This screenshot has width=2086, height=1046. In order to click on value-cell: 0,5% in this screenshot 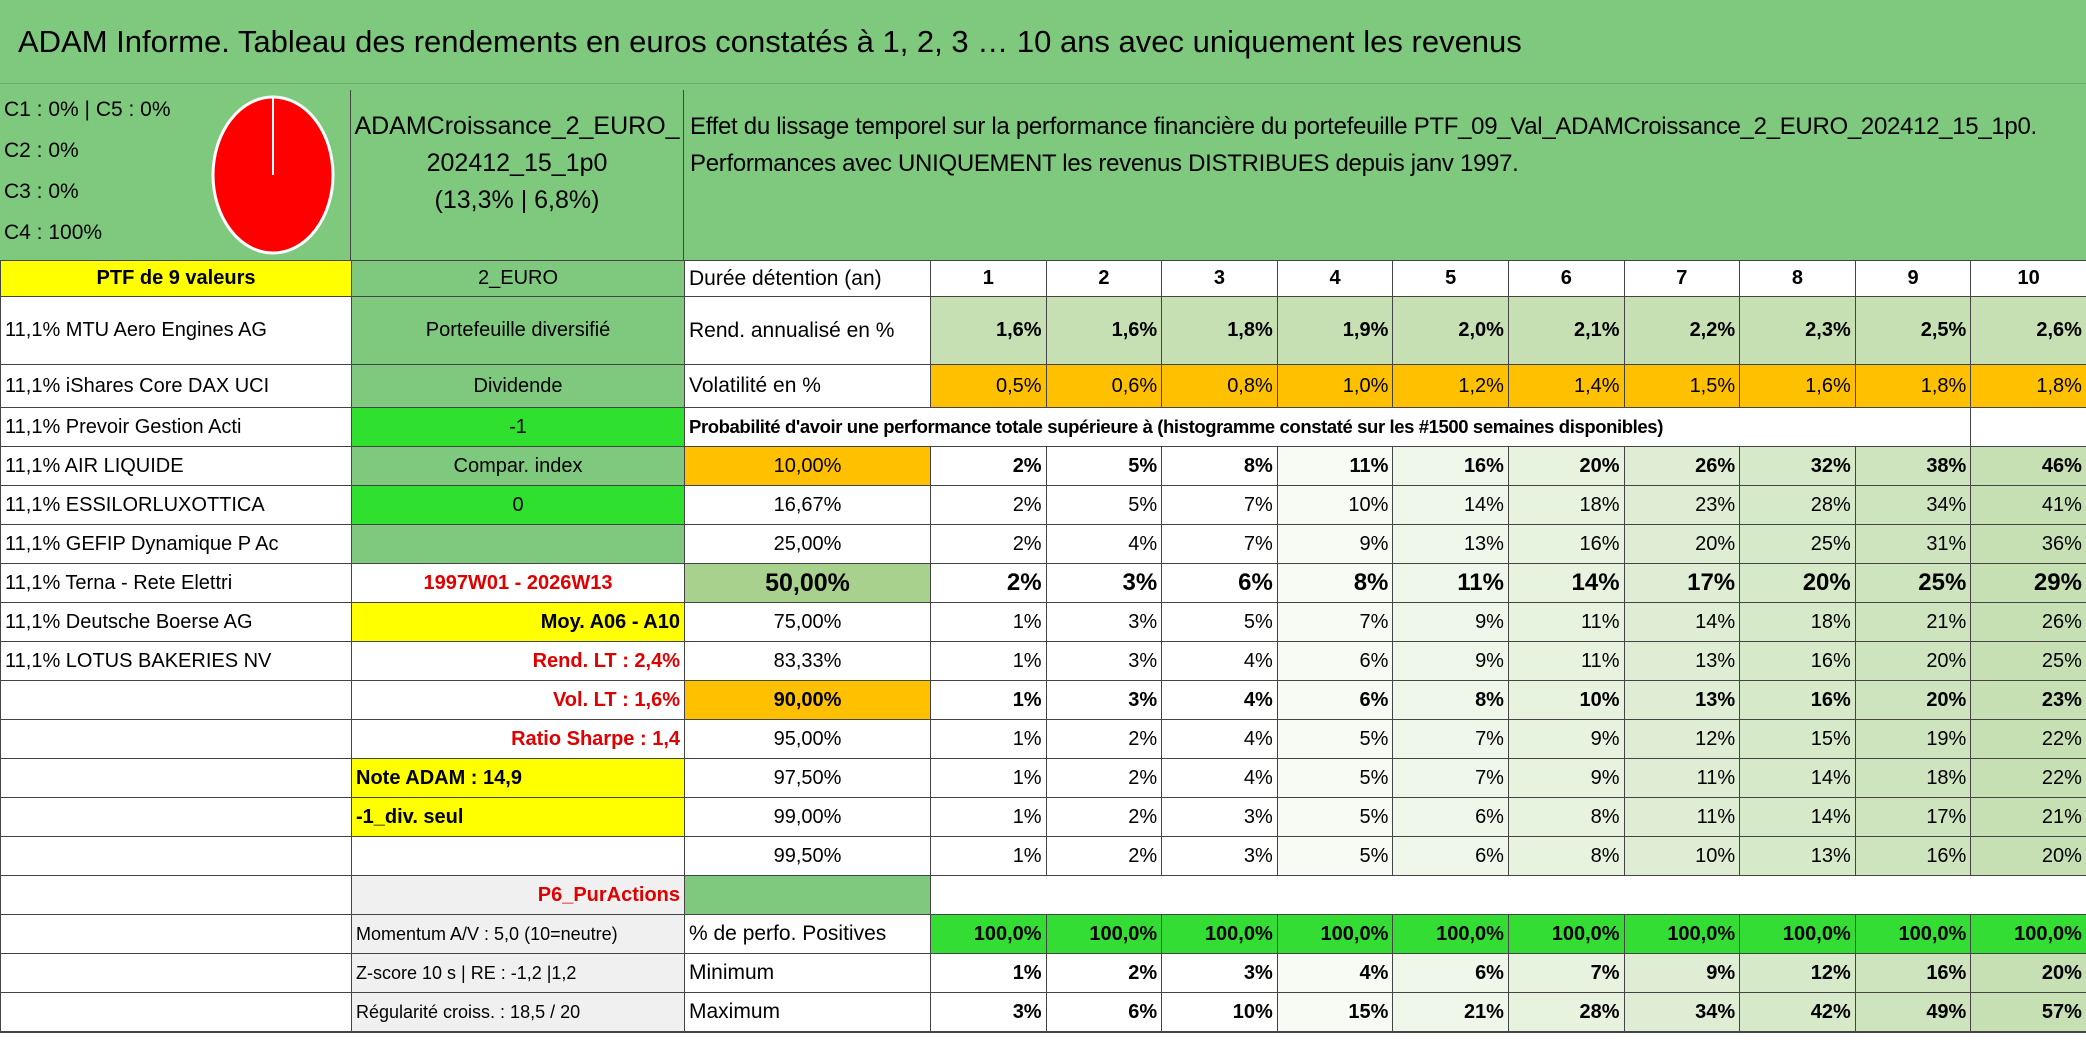, I will do `click(989, 386)`.